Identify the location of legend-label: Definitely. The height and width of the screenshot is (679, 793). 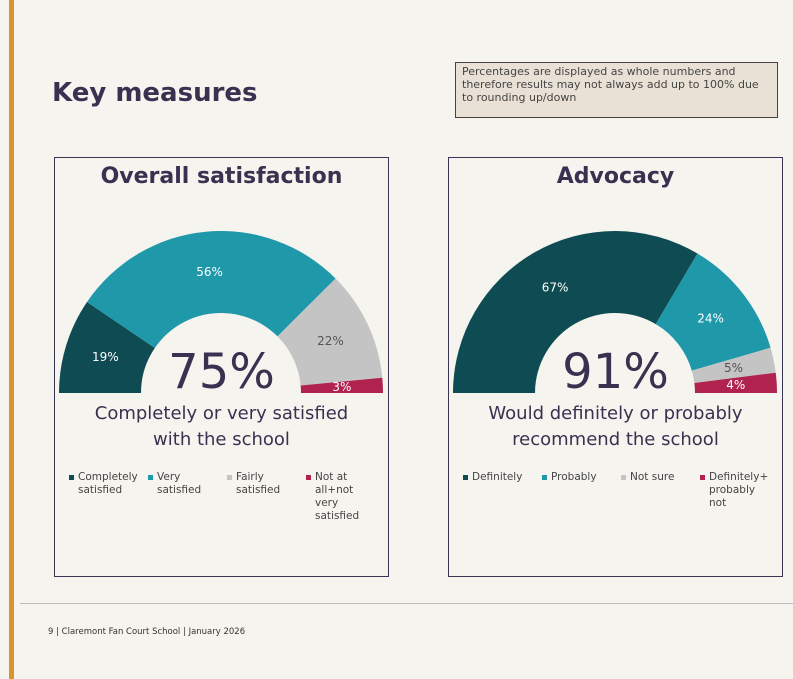
(497, 477).